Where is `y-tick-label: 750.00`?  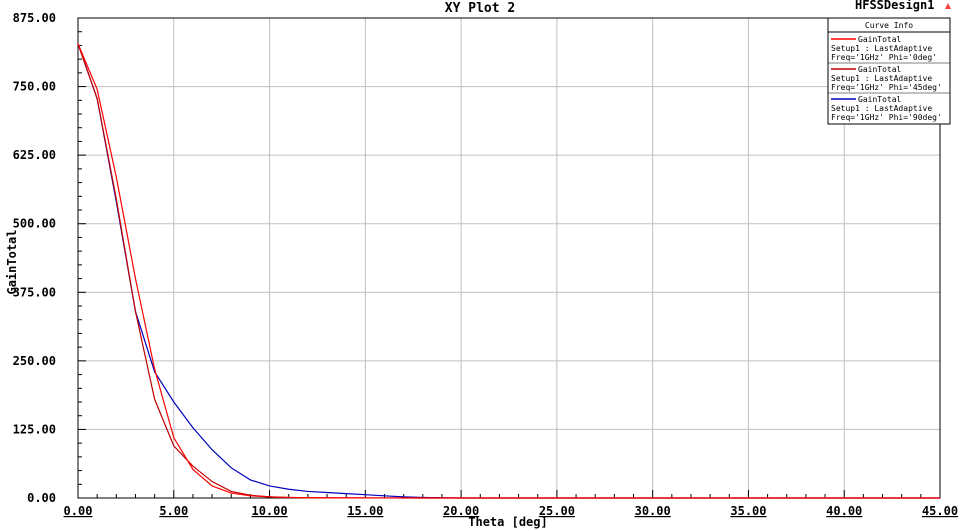 y-tick-label: 750.00 is located at coordinates (34, 87).